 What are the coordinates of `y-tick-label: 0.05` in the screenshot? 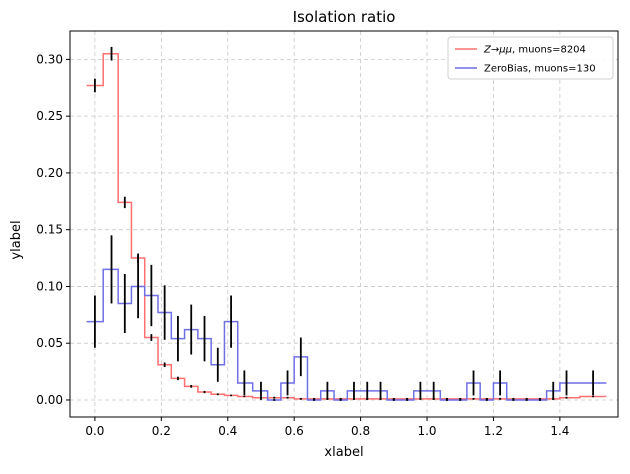 It's located at (49, 343).